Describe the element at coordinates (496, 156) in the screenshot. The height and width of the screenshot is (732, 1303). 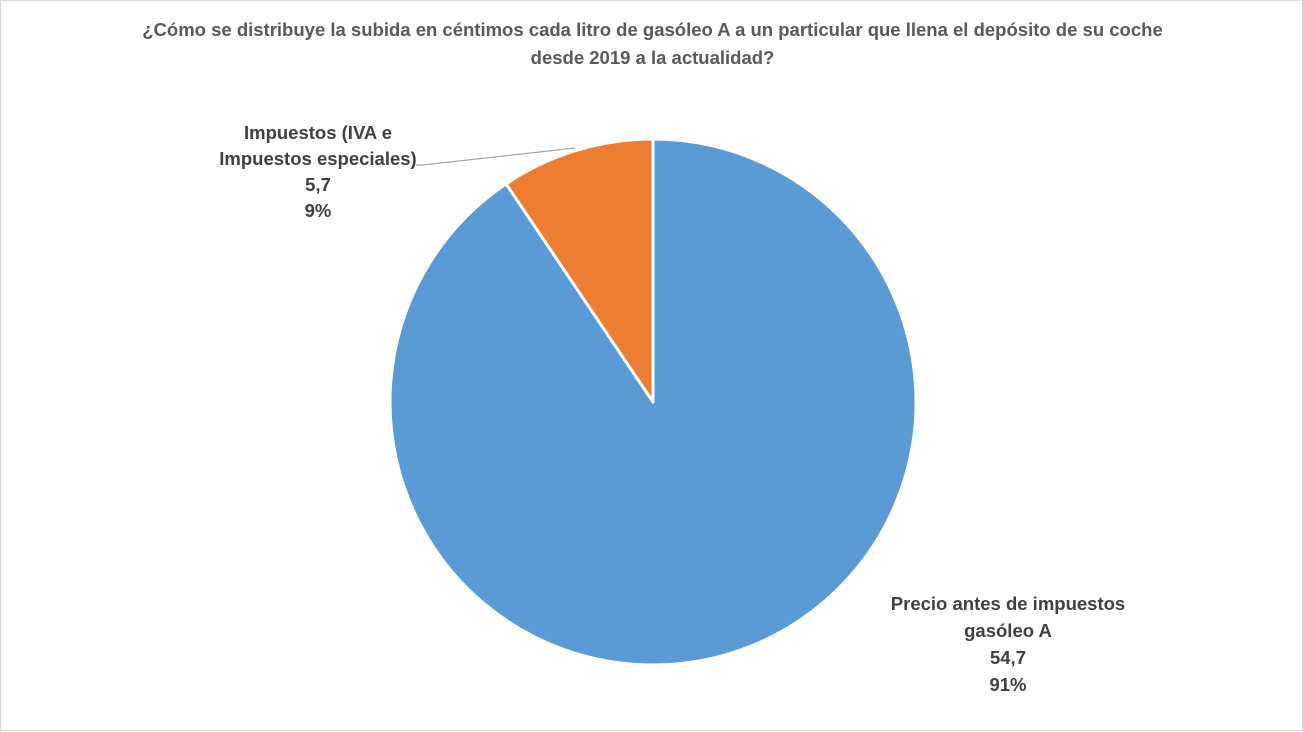
I see `leader-line-impuestos` at that location.